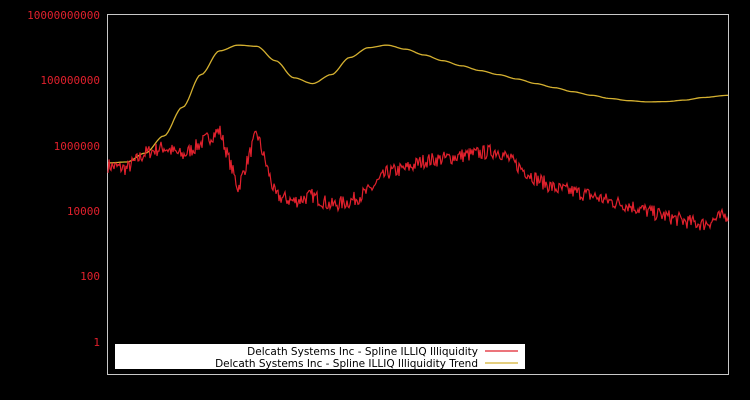  I want to click on y-tick-label: 1, so click(96, 342).